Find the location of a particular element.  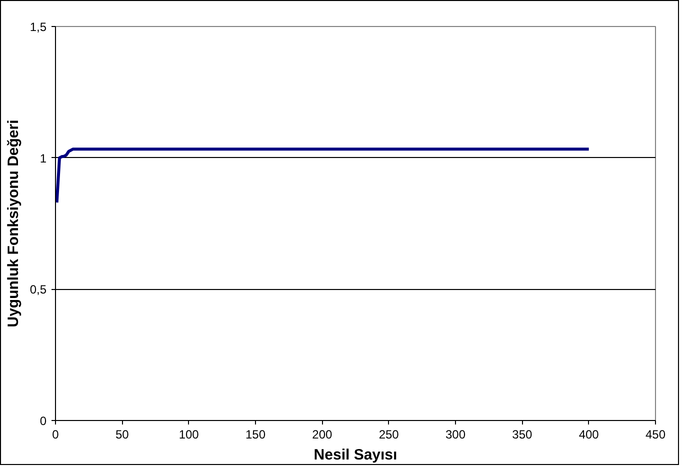

y-axis-title: Uygunluk Fonksiyonu Değeri is located at coordinates (13, 224).